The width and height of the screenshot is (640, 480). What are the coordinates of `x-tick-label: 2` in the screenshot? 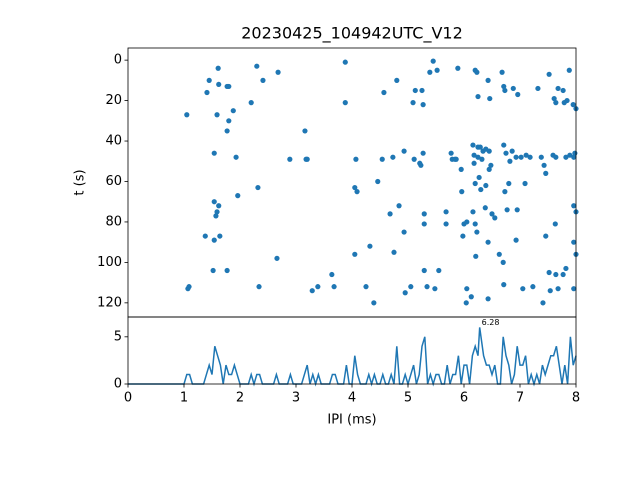 It's located at (240, 398).